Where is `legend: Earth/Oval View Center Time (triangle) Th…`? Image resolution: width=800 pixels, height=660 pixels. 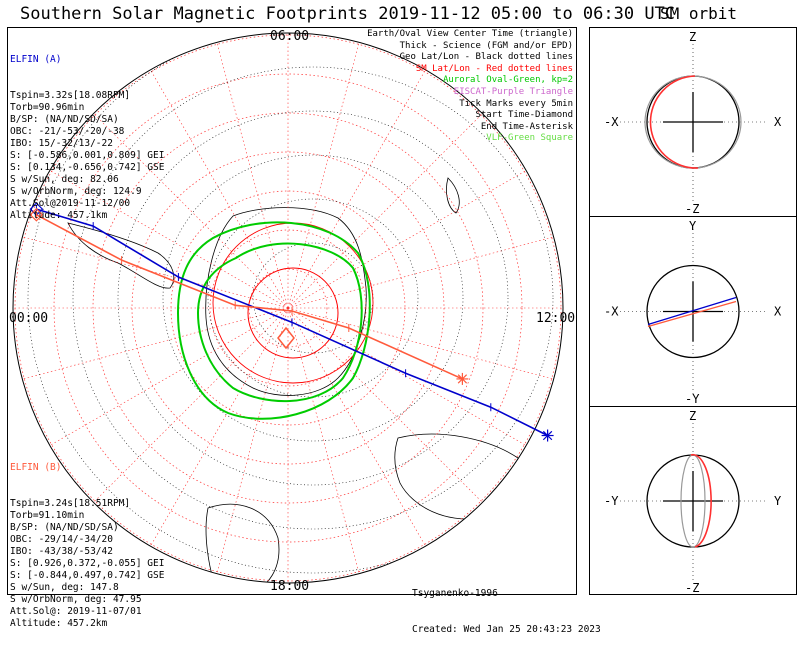
legend: Earth/Oval View Center Time (triangle) Th… is located at coordinates (470, 87).